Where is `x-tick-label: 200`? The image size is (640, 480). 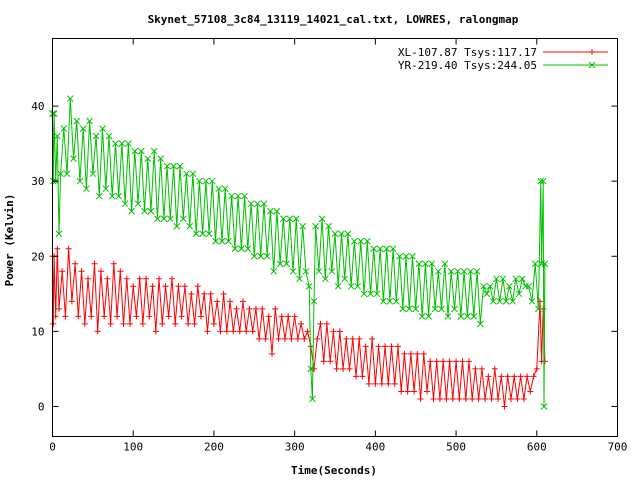
x-tick-label: 200 is located at coordinates (214, 447).